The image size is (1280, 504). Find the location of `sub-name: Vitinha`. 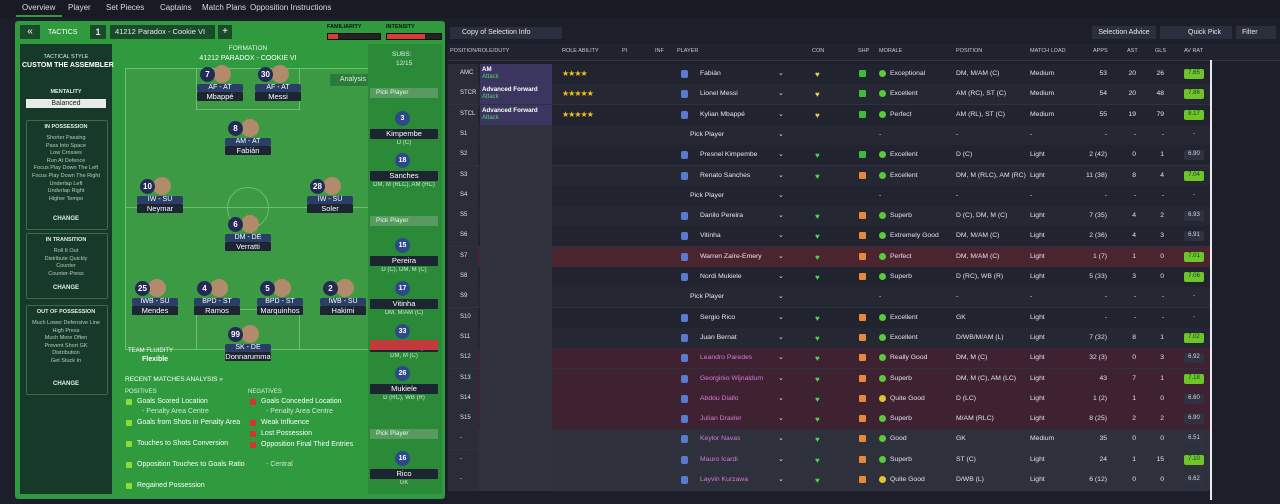

sub-name: Vitinha is located at coordinates (404, 304).